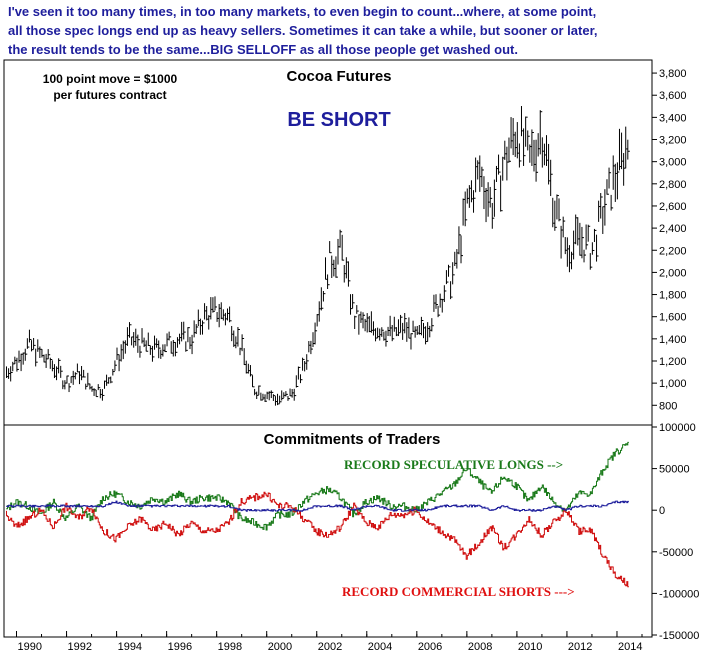  I want to click on year-tick-label: 2014, so click(630, 647).